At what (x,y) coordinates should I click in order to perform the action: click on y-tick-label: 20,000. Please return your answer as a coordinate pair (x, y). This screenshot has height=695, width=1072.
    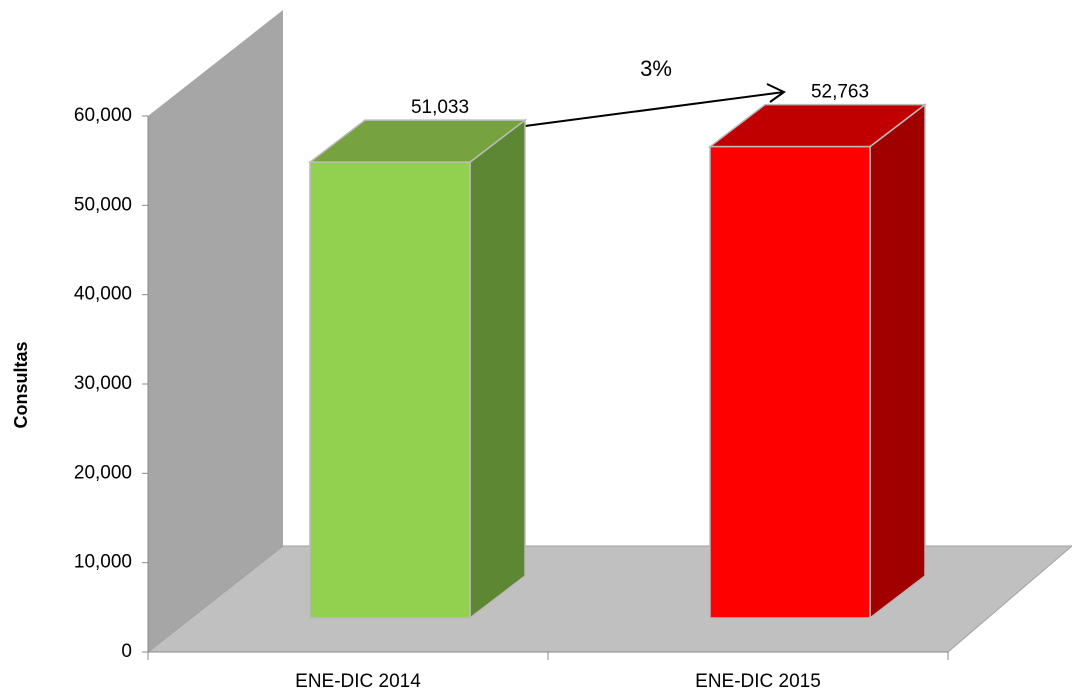
    Looking at the image, I should click on (103, 472).